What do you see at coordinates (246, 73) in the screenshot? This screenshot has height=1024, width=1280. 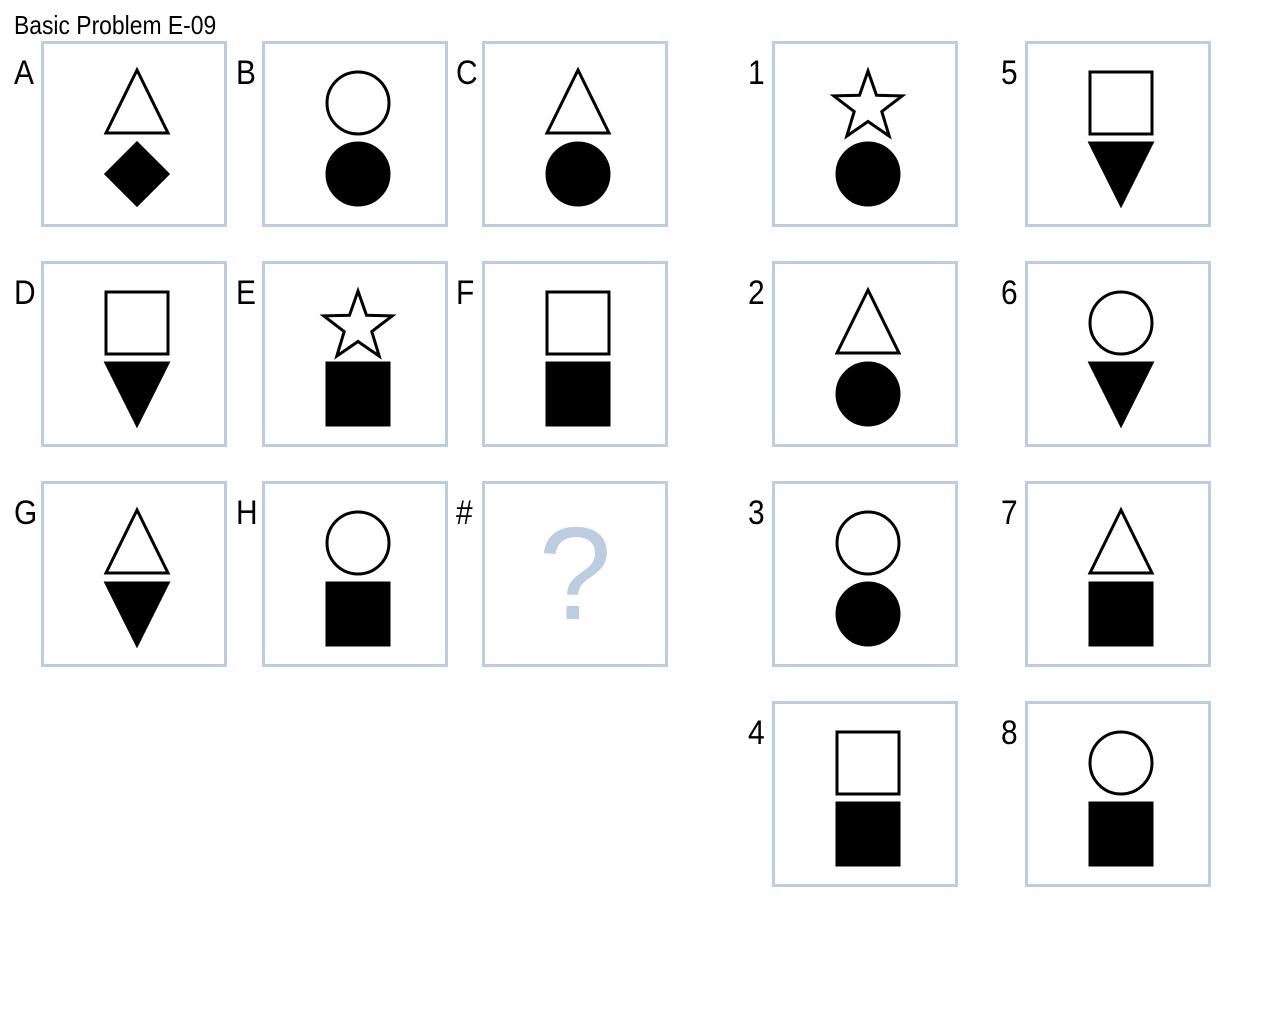 I see `cell-label-b: B` at bounding box center [246, 73].